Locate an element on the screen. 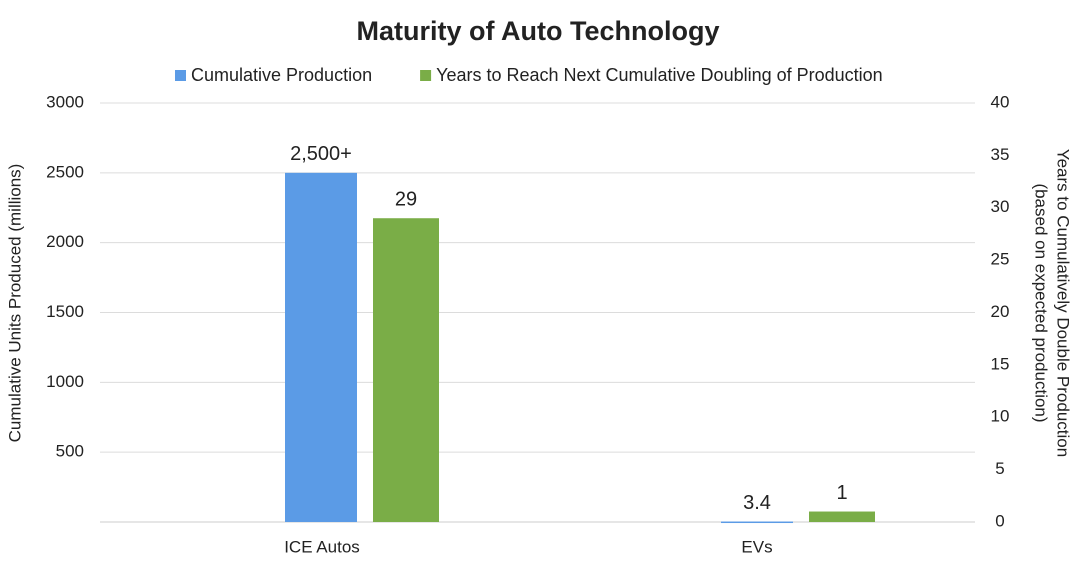  y2-tick-label: 20 is located at coordinates (1000, 311).